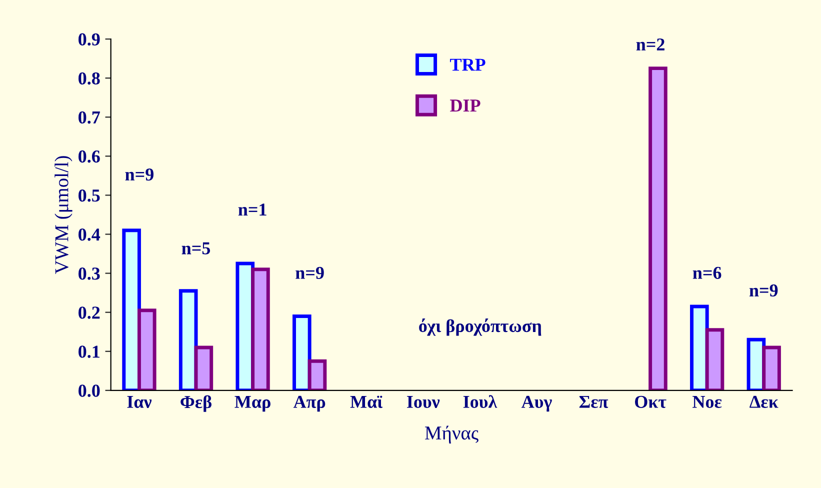 The width and height of the screenshot is (821, 488). I want to click on x-tick-label: Νοε, so click(707, 402).